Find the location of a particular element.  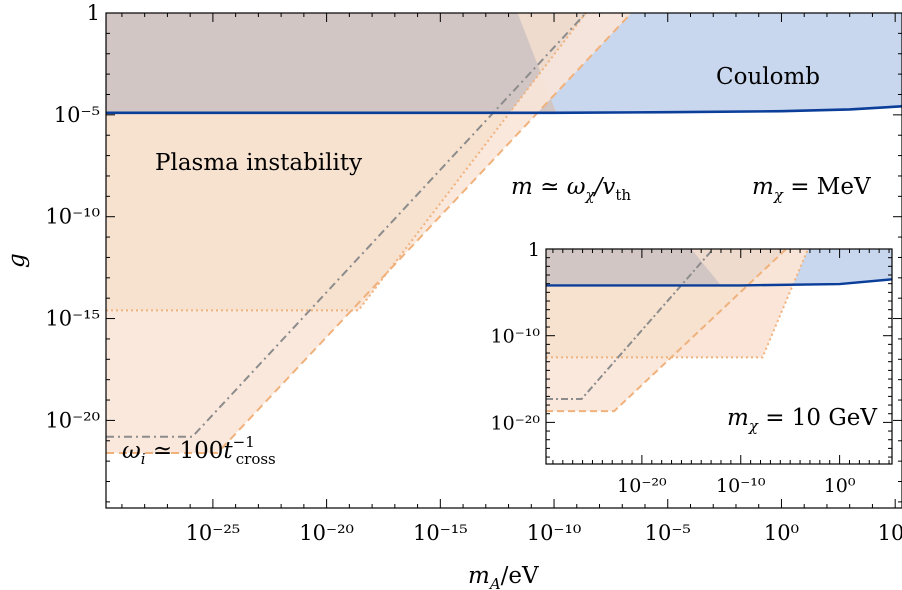

y-axis-label: g is located at coordinates (17, 260).